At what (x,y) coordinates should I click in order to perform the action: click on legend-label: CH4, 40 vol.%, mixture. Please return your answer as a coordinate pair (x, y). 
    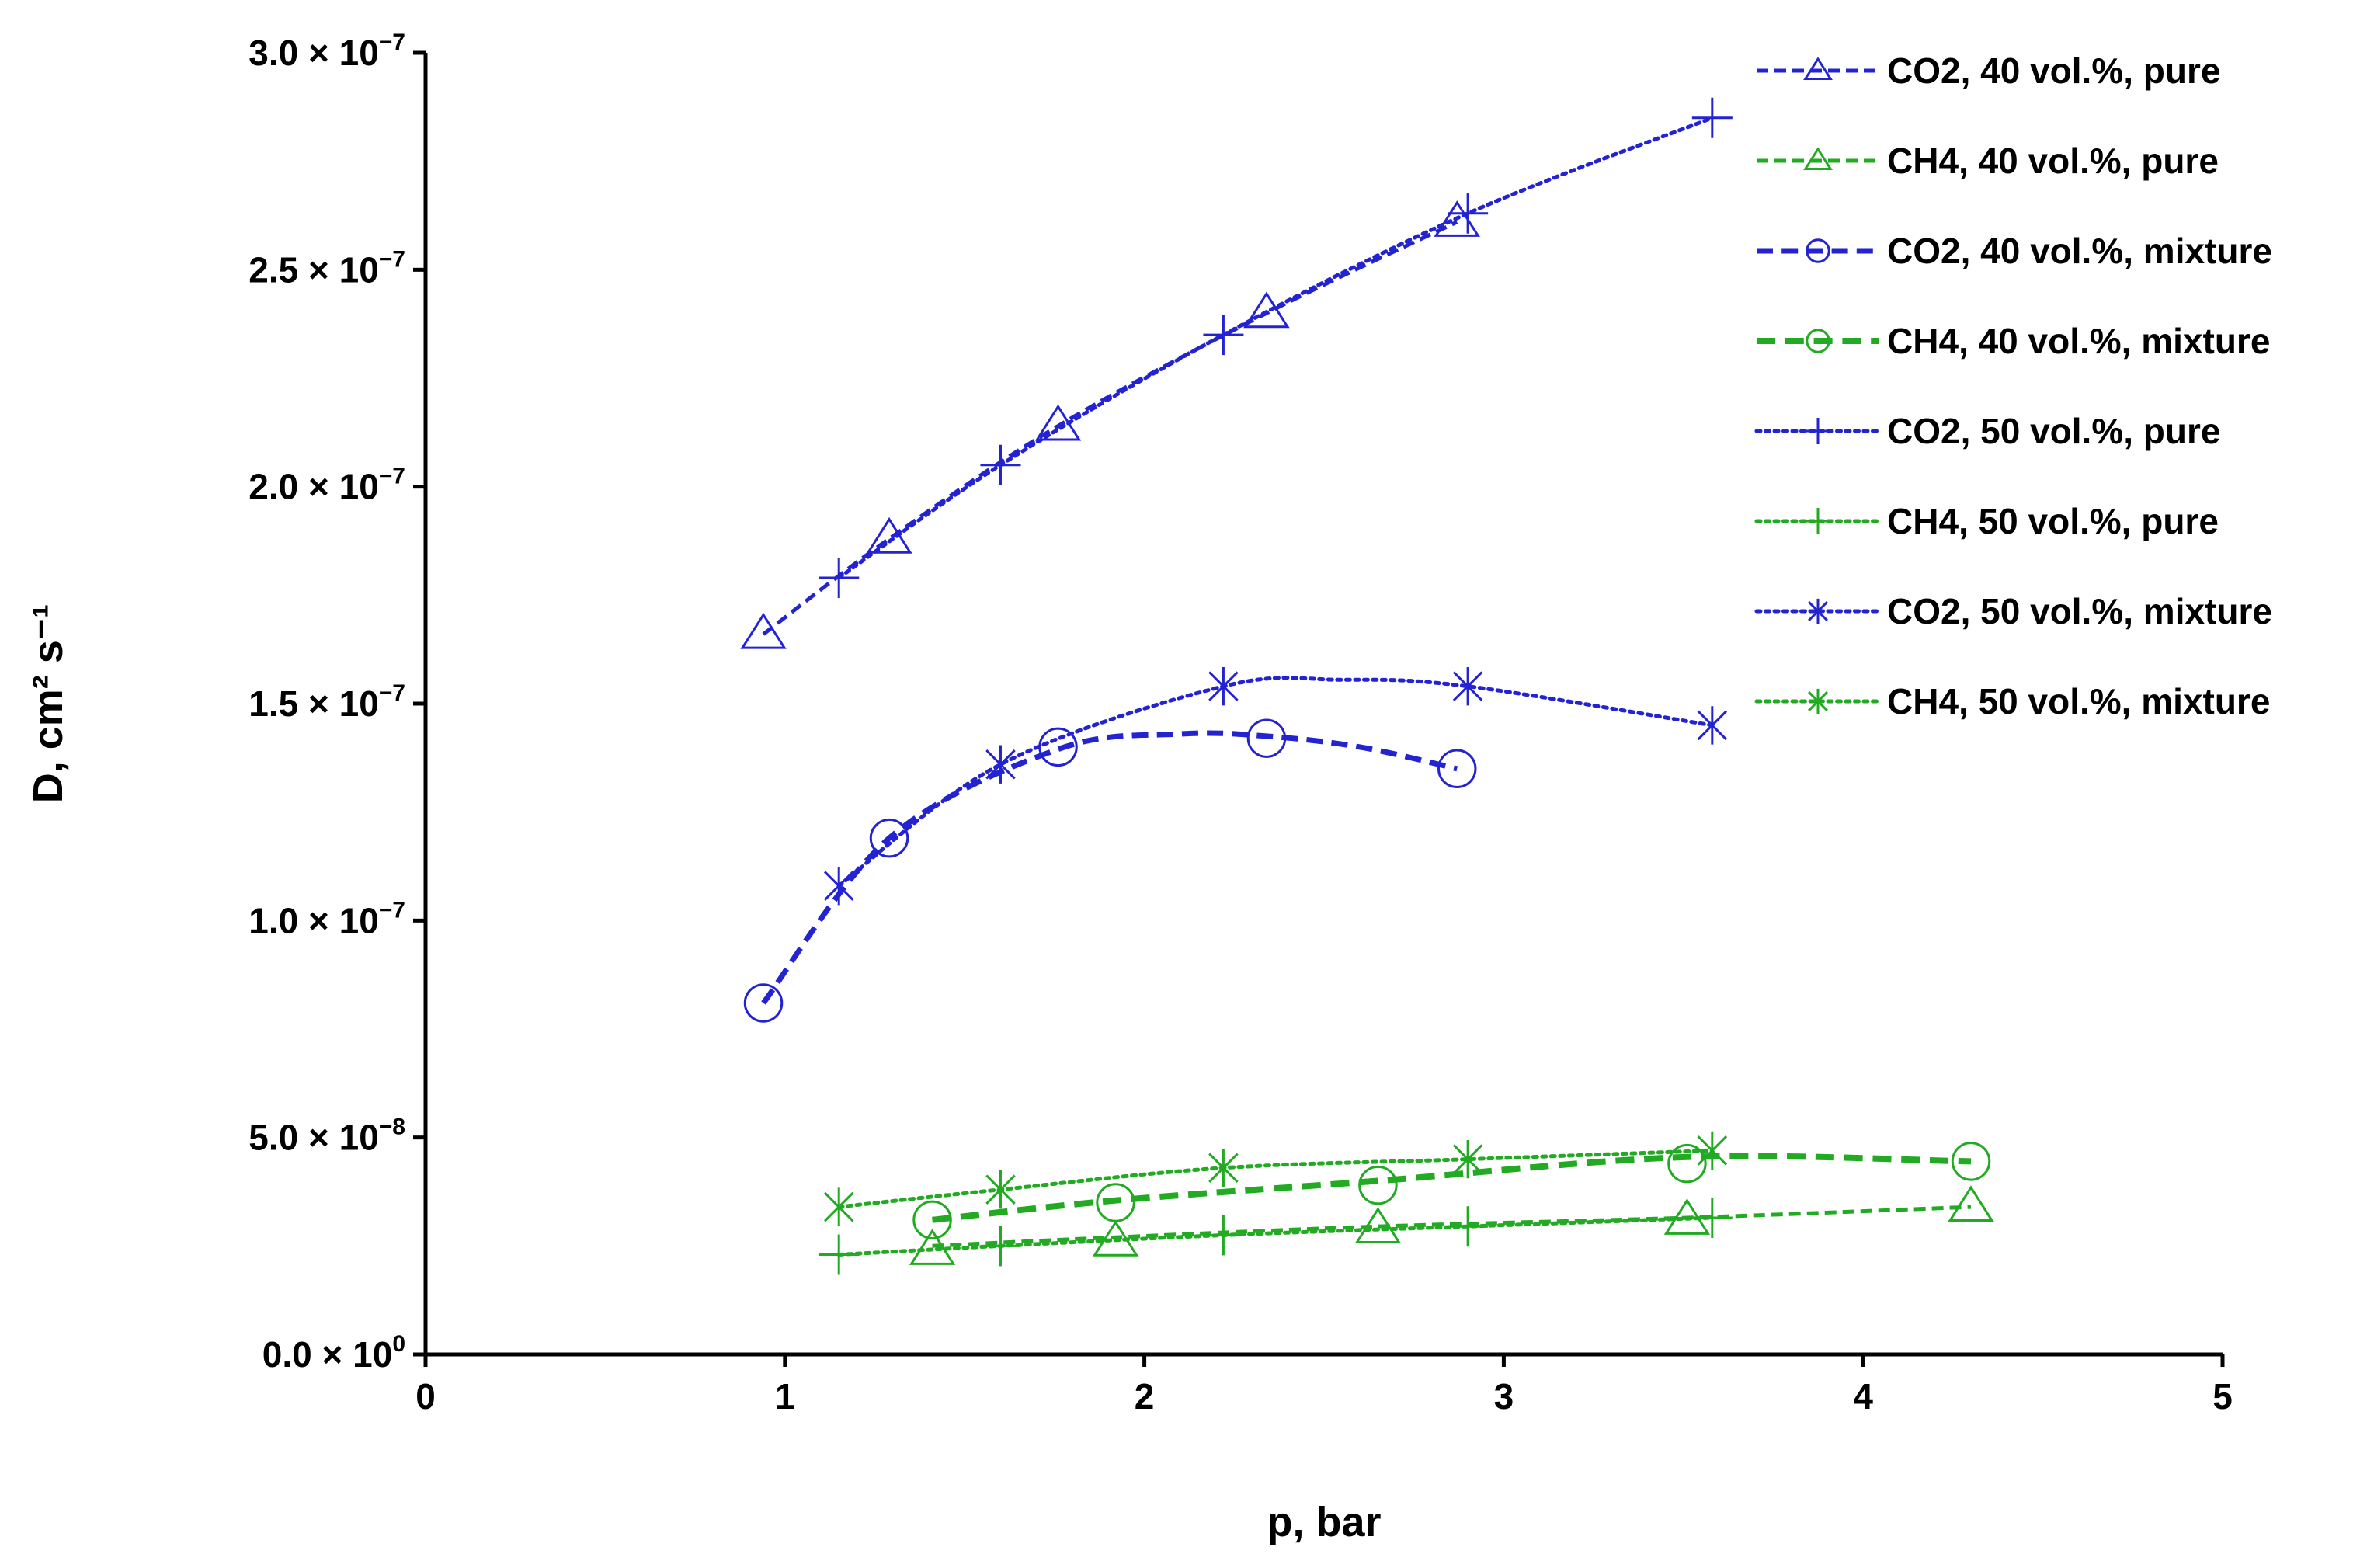
    Looking at the image, I should click on (2078, 341).